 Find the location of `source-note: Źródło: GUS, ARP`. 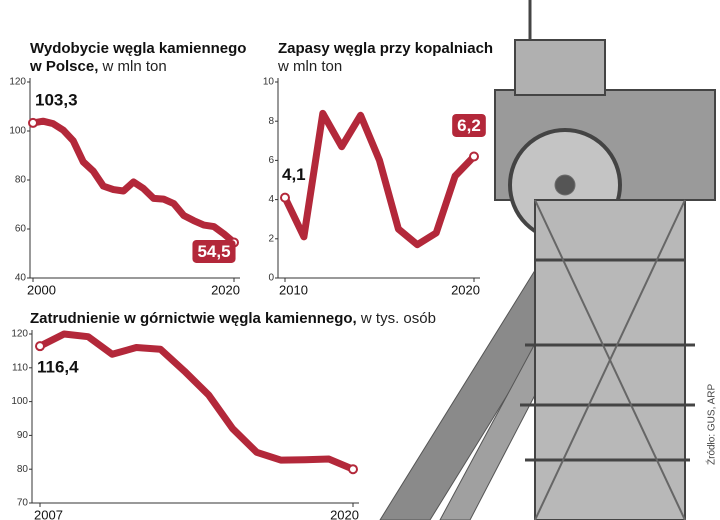

source-note: Źródło: GUS, ARP is located at coordinates (711, 424).